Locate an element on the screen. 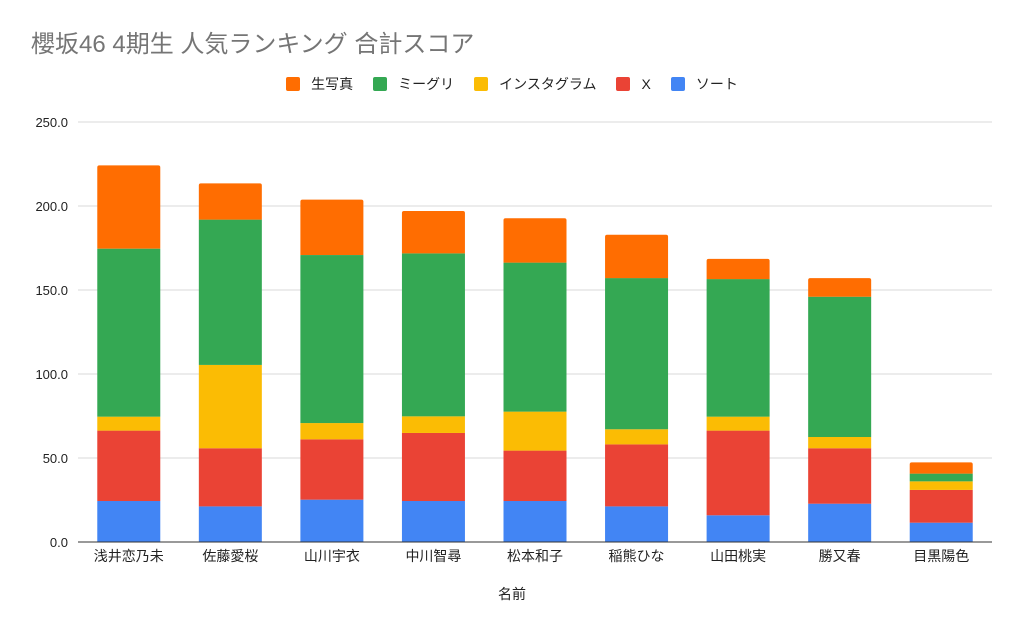 Image resolution: width=1024 pixels, height=634 pixels. legend-item-photo: 生写真 is located at coordinates (319, 84).